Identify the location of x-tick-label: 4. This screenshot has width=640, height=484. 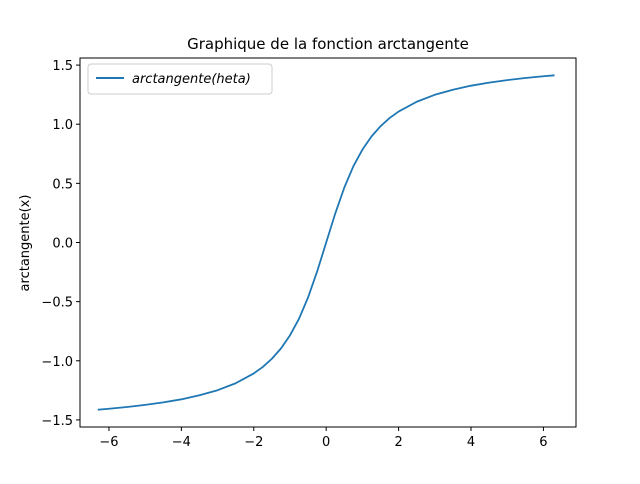
(471, 442).